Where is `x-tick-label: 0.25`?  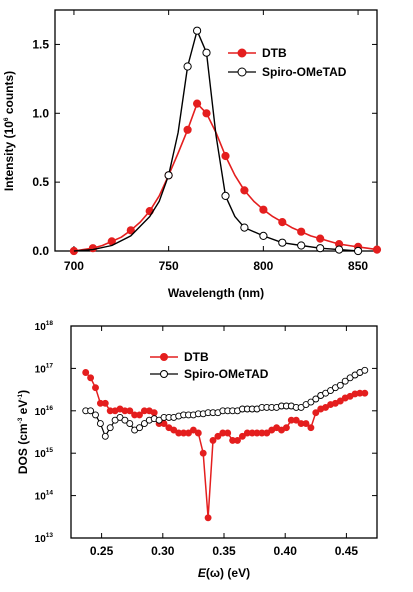
x-tick-label: 0.25 is located at coordinates (102, 551).